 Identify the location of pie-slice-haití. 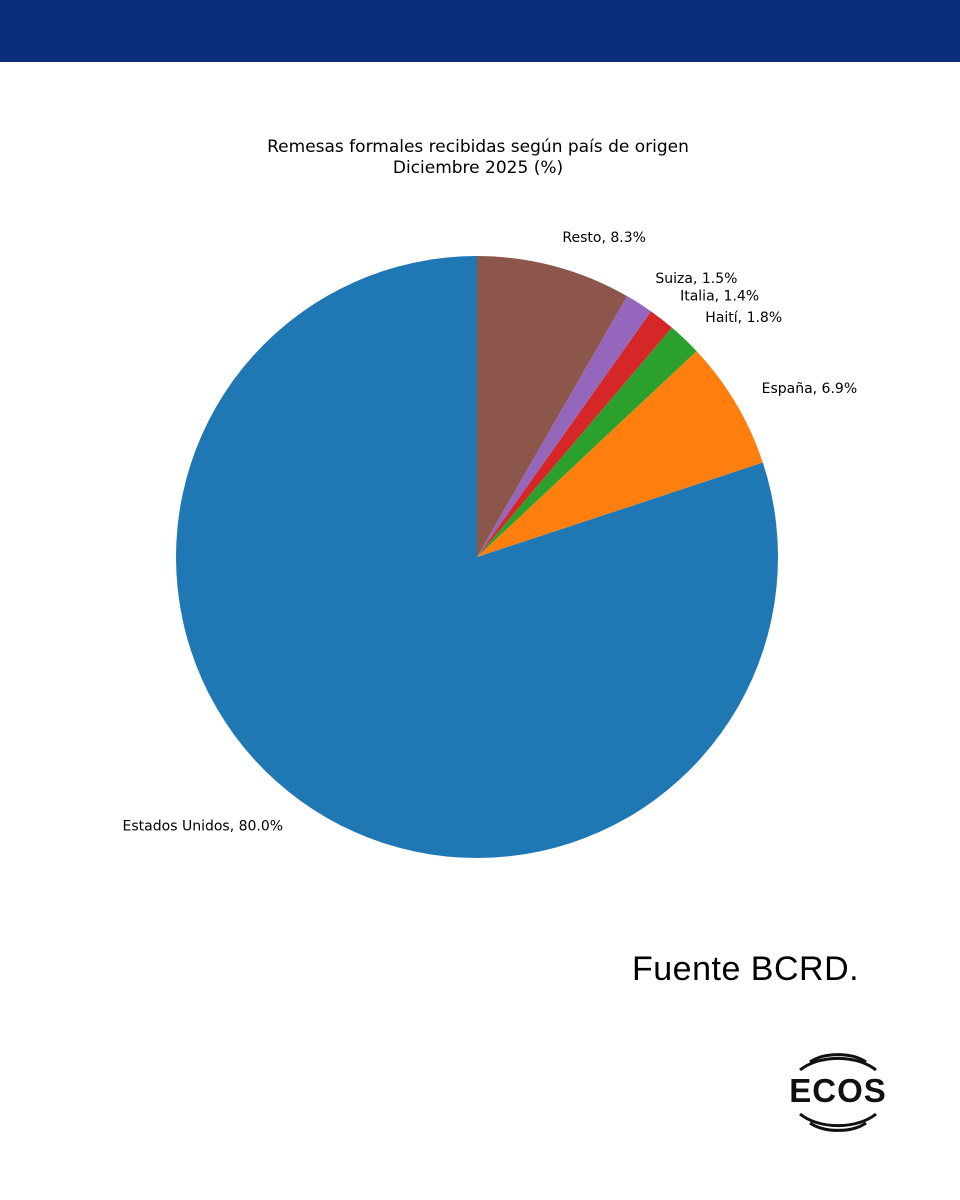
(587, 442).